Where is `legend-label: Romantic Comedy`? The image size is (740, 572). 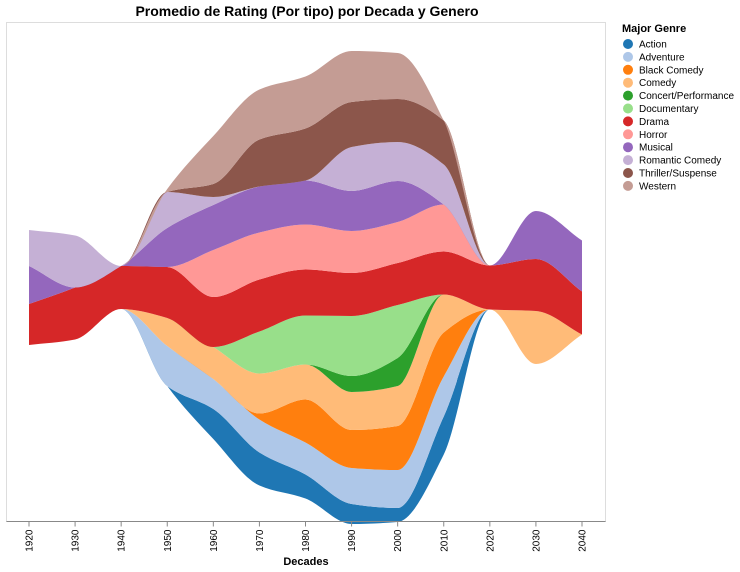 legend-label: Romantic Comedy is located at coordinates (680, 161).